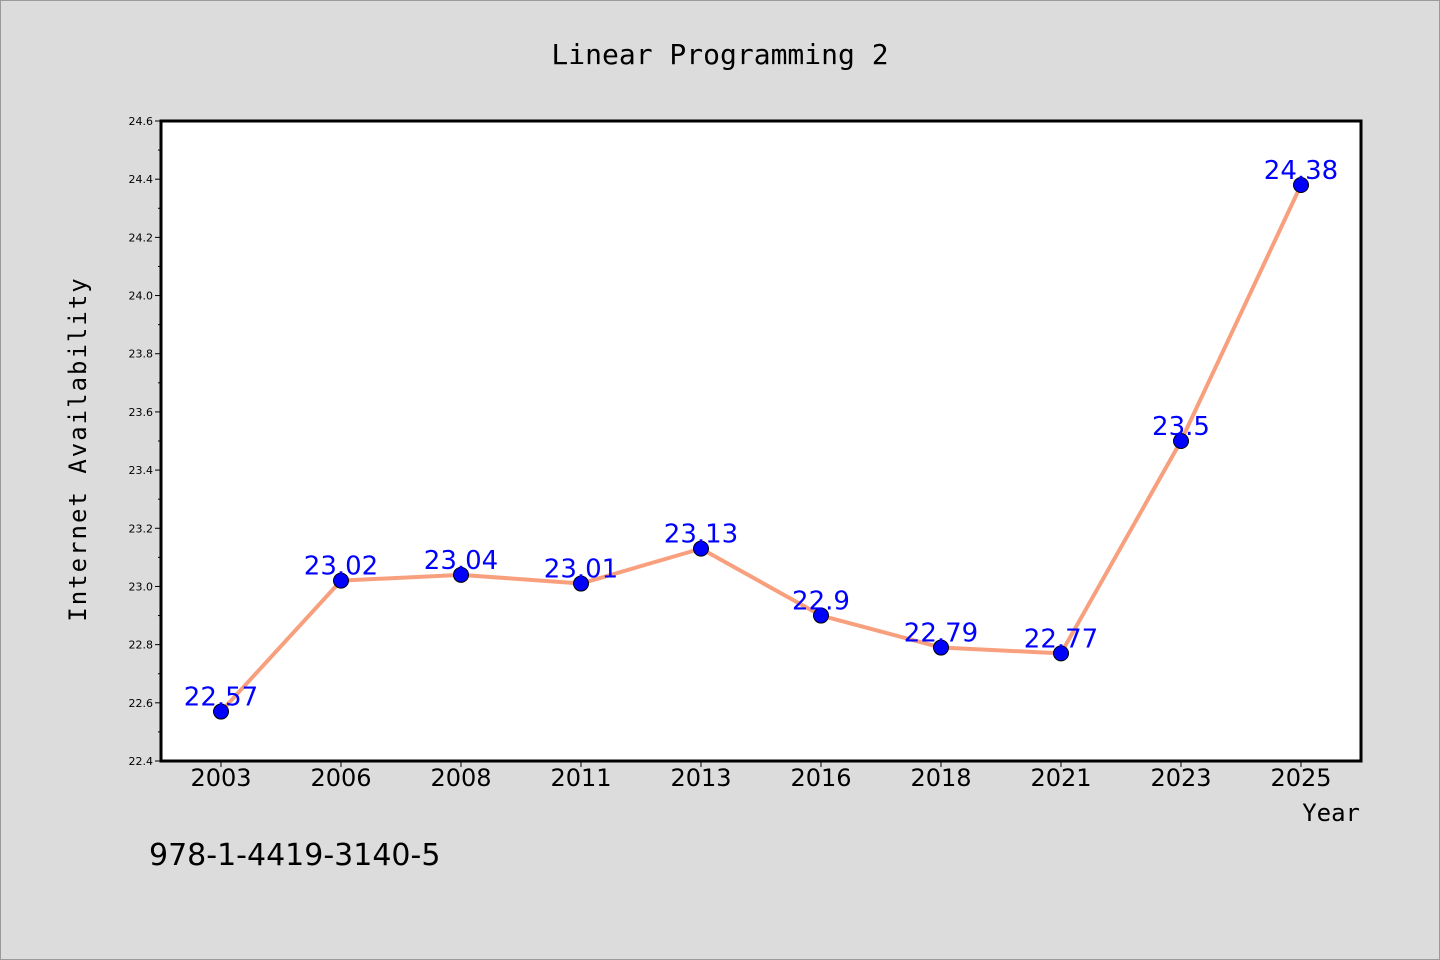 The height and width of the screenshot is (960, 1440). What do you see at coordinates (340, 778) in the screenshot?
I see `x-tick-label: 2006` at bounding box center [340, 778].